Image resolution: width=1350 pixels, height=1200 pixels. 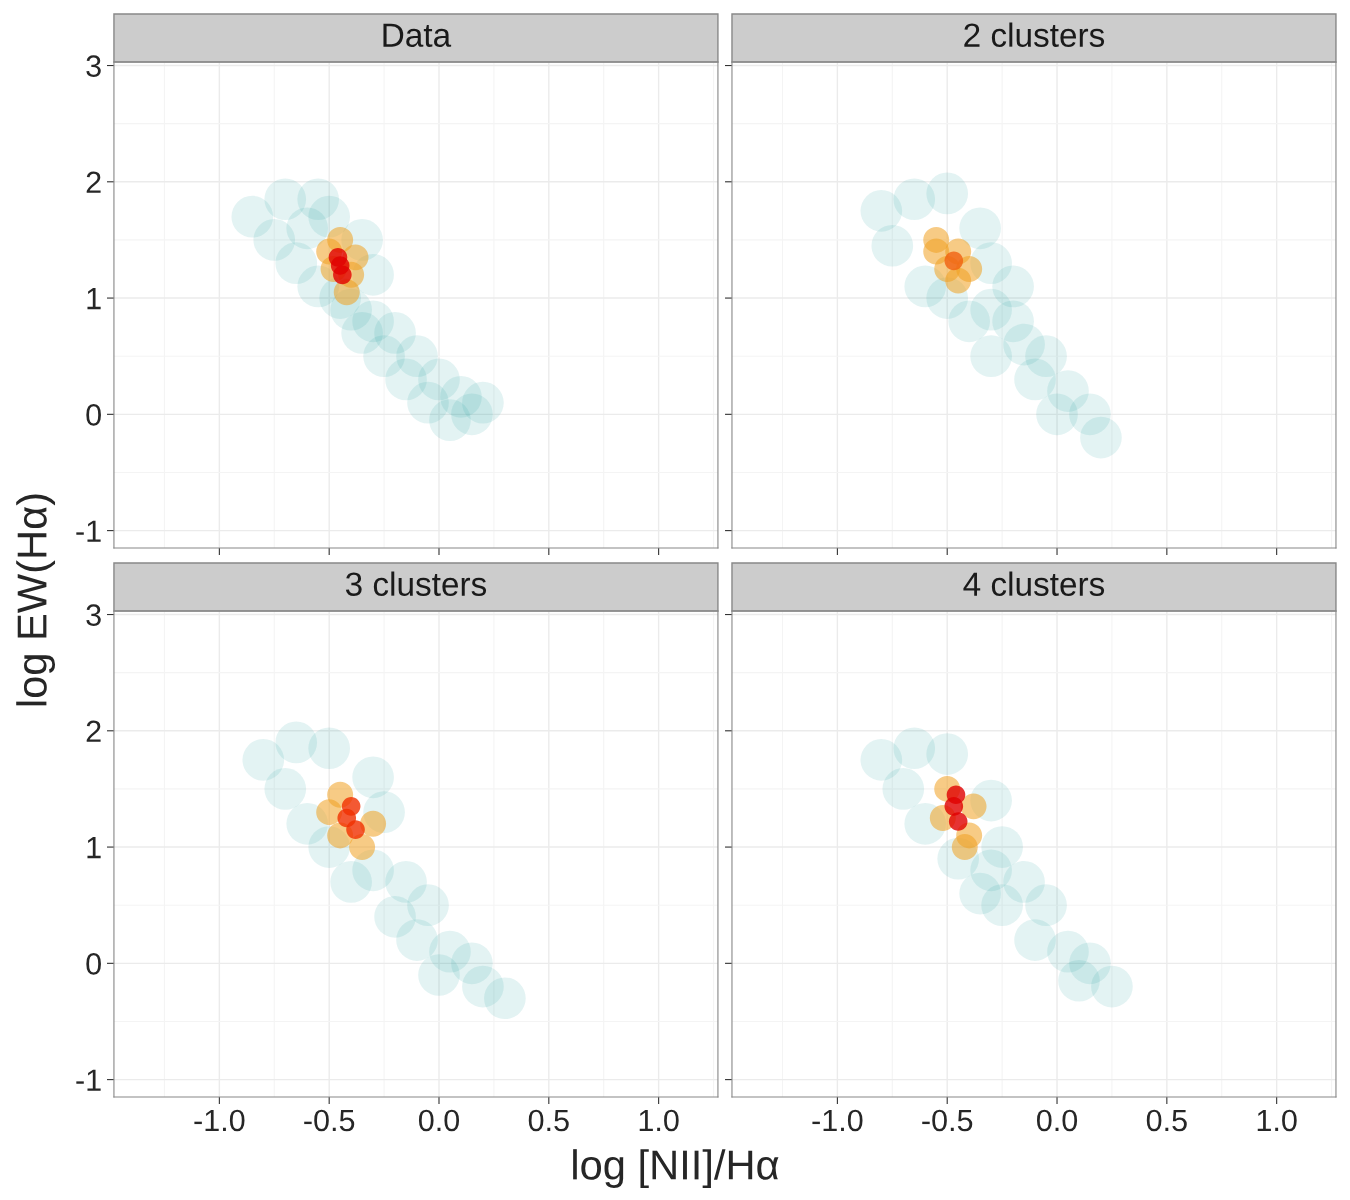 I want to click on x-axis-title: log [NII]/Hα, so click(x=676, y=1168).